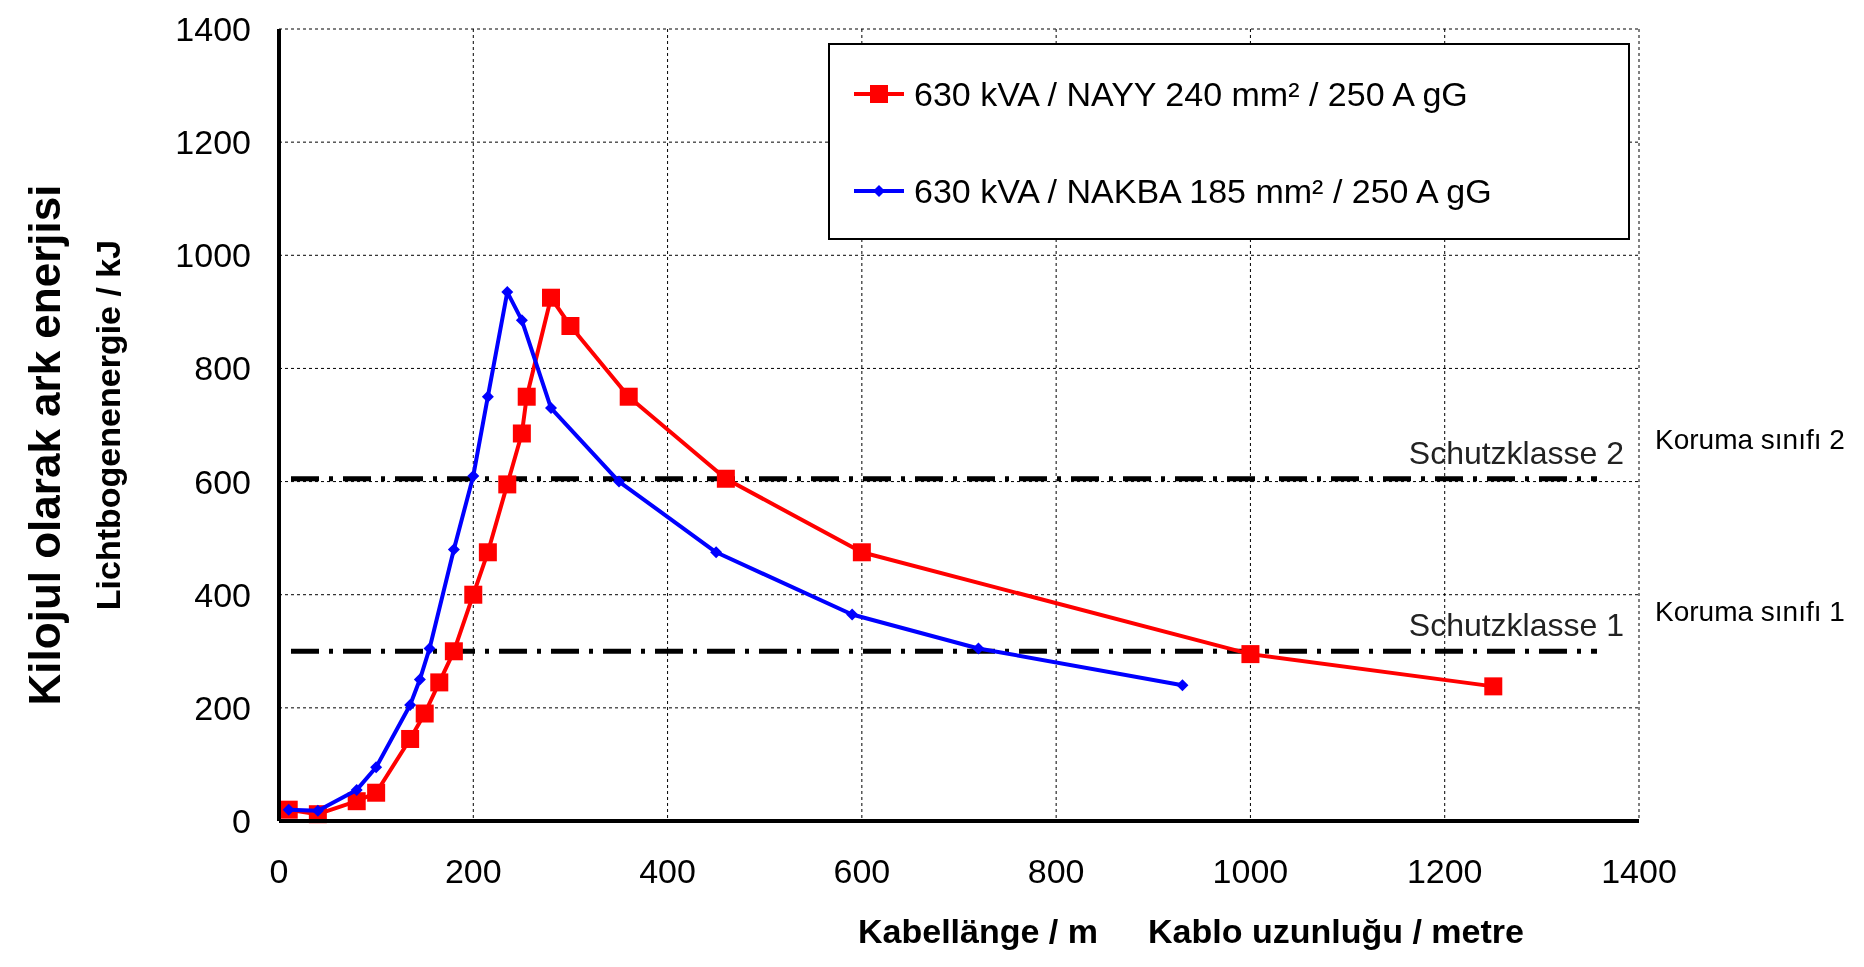 This screenshot has width=1864, height=967. I want to click on x-tick-label: 800, so click(1056, 871).